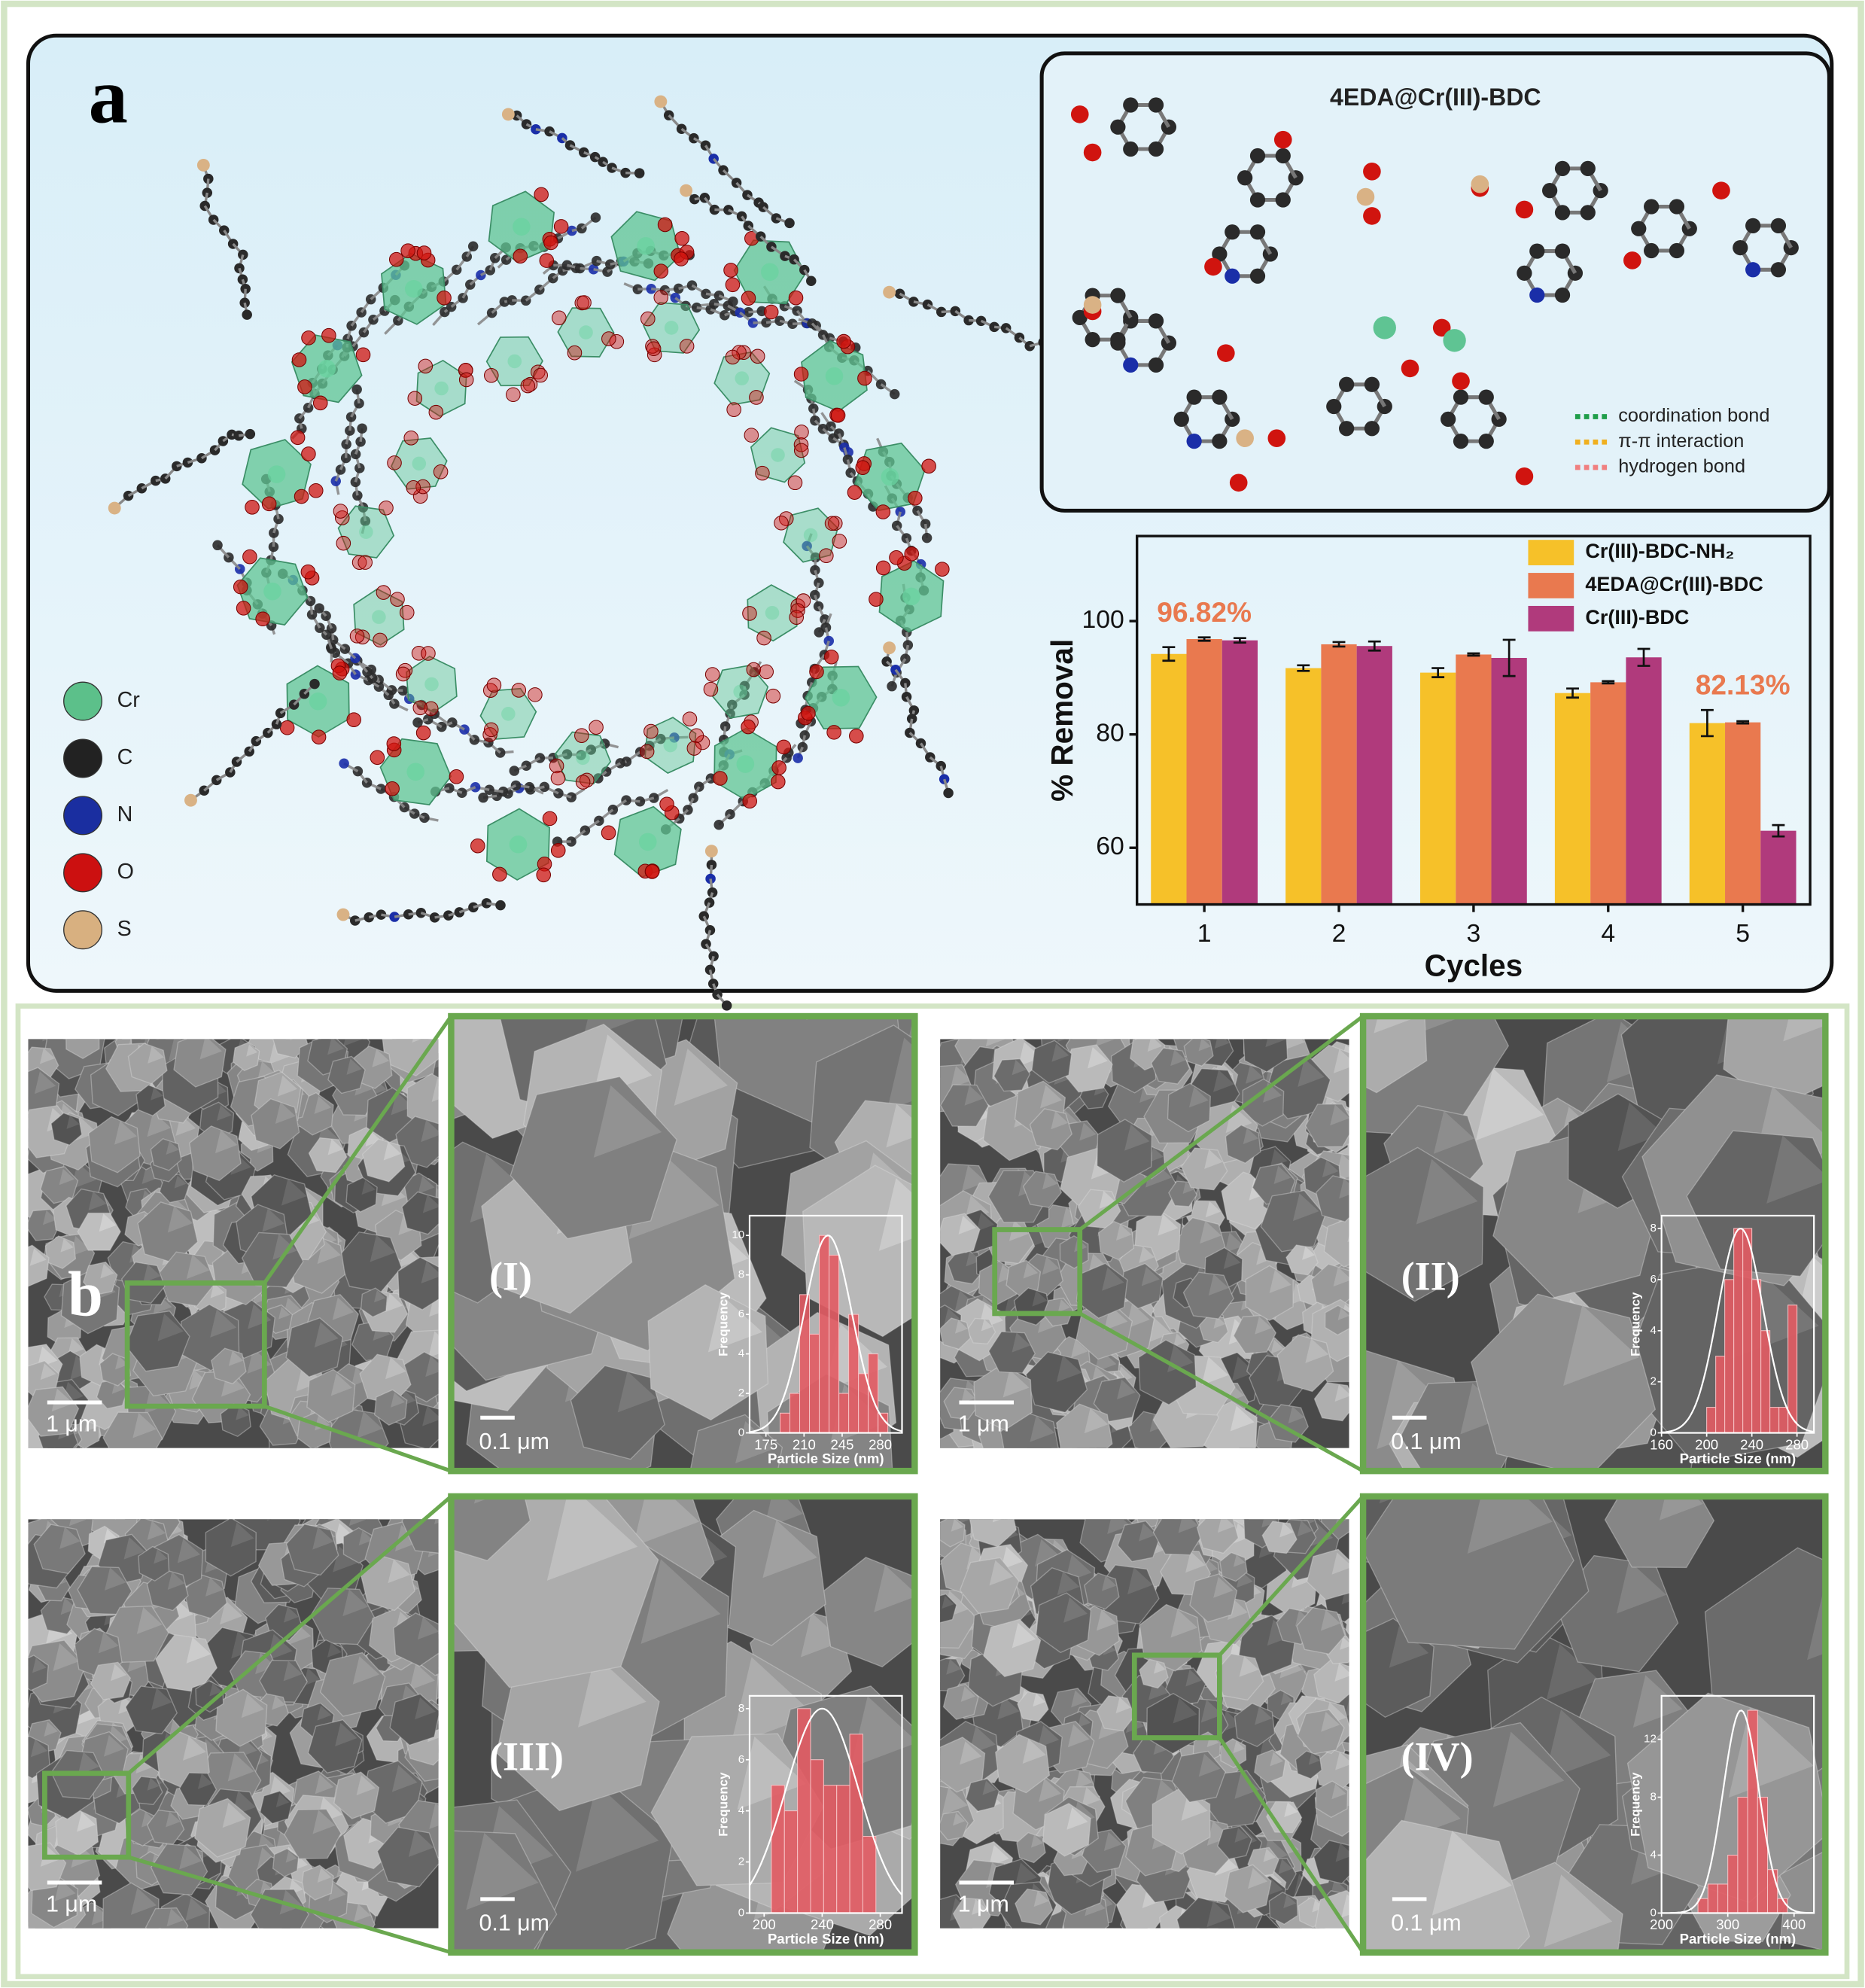 The height and width of the screenshot is (1988, 1865). I want to click on plot-frame, so click(1474, 720).